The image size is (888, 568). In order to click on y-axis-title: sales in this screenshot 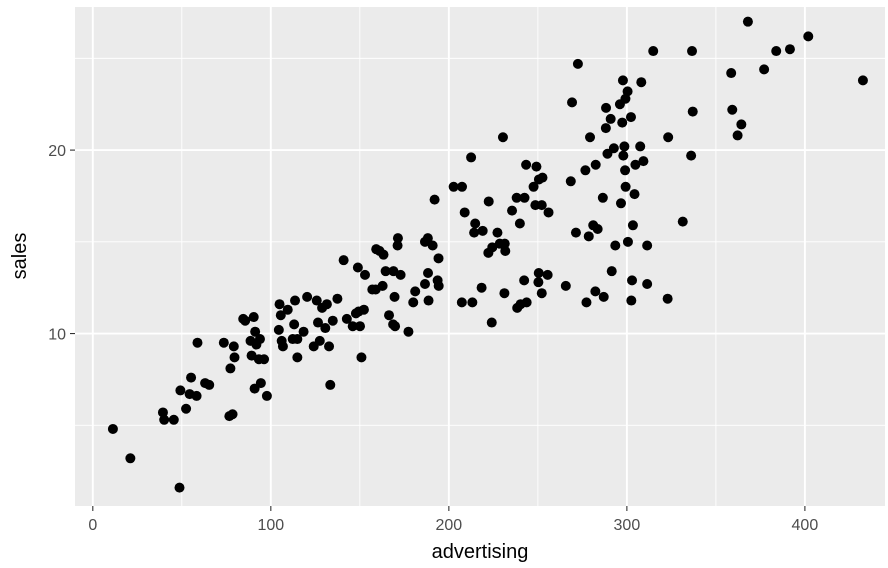, I will do `click(20, 256)`.